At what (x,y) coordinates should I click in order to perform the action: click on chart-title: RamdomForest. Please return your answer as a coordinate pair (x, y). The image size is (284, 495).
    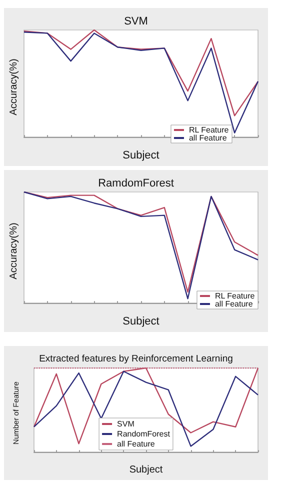
    Looking at the image, I should click on (136, 184).